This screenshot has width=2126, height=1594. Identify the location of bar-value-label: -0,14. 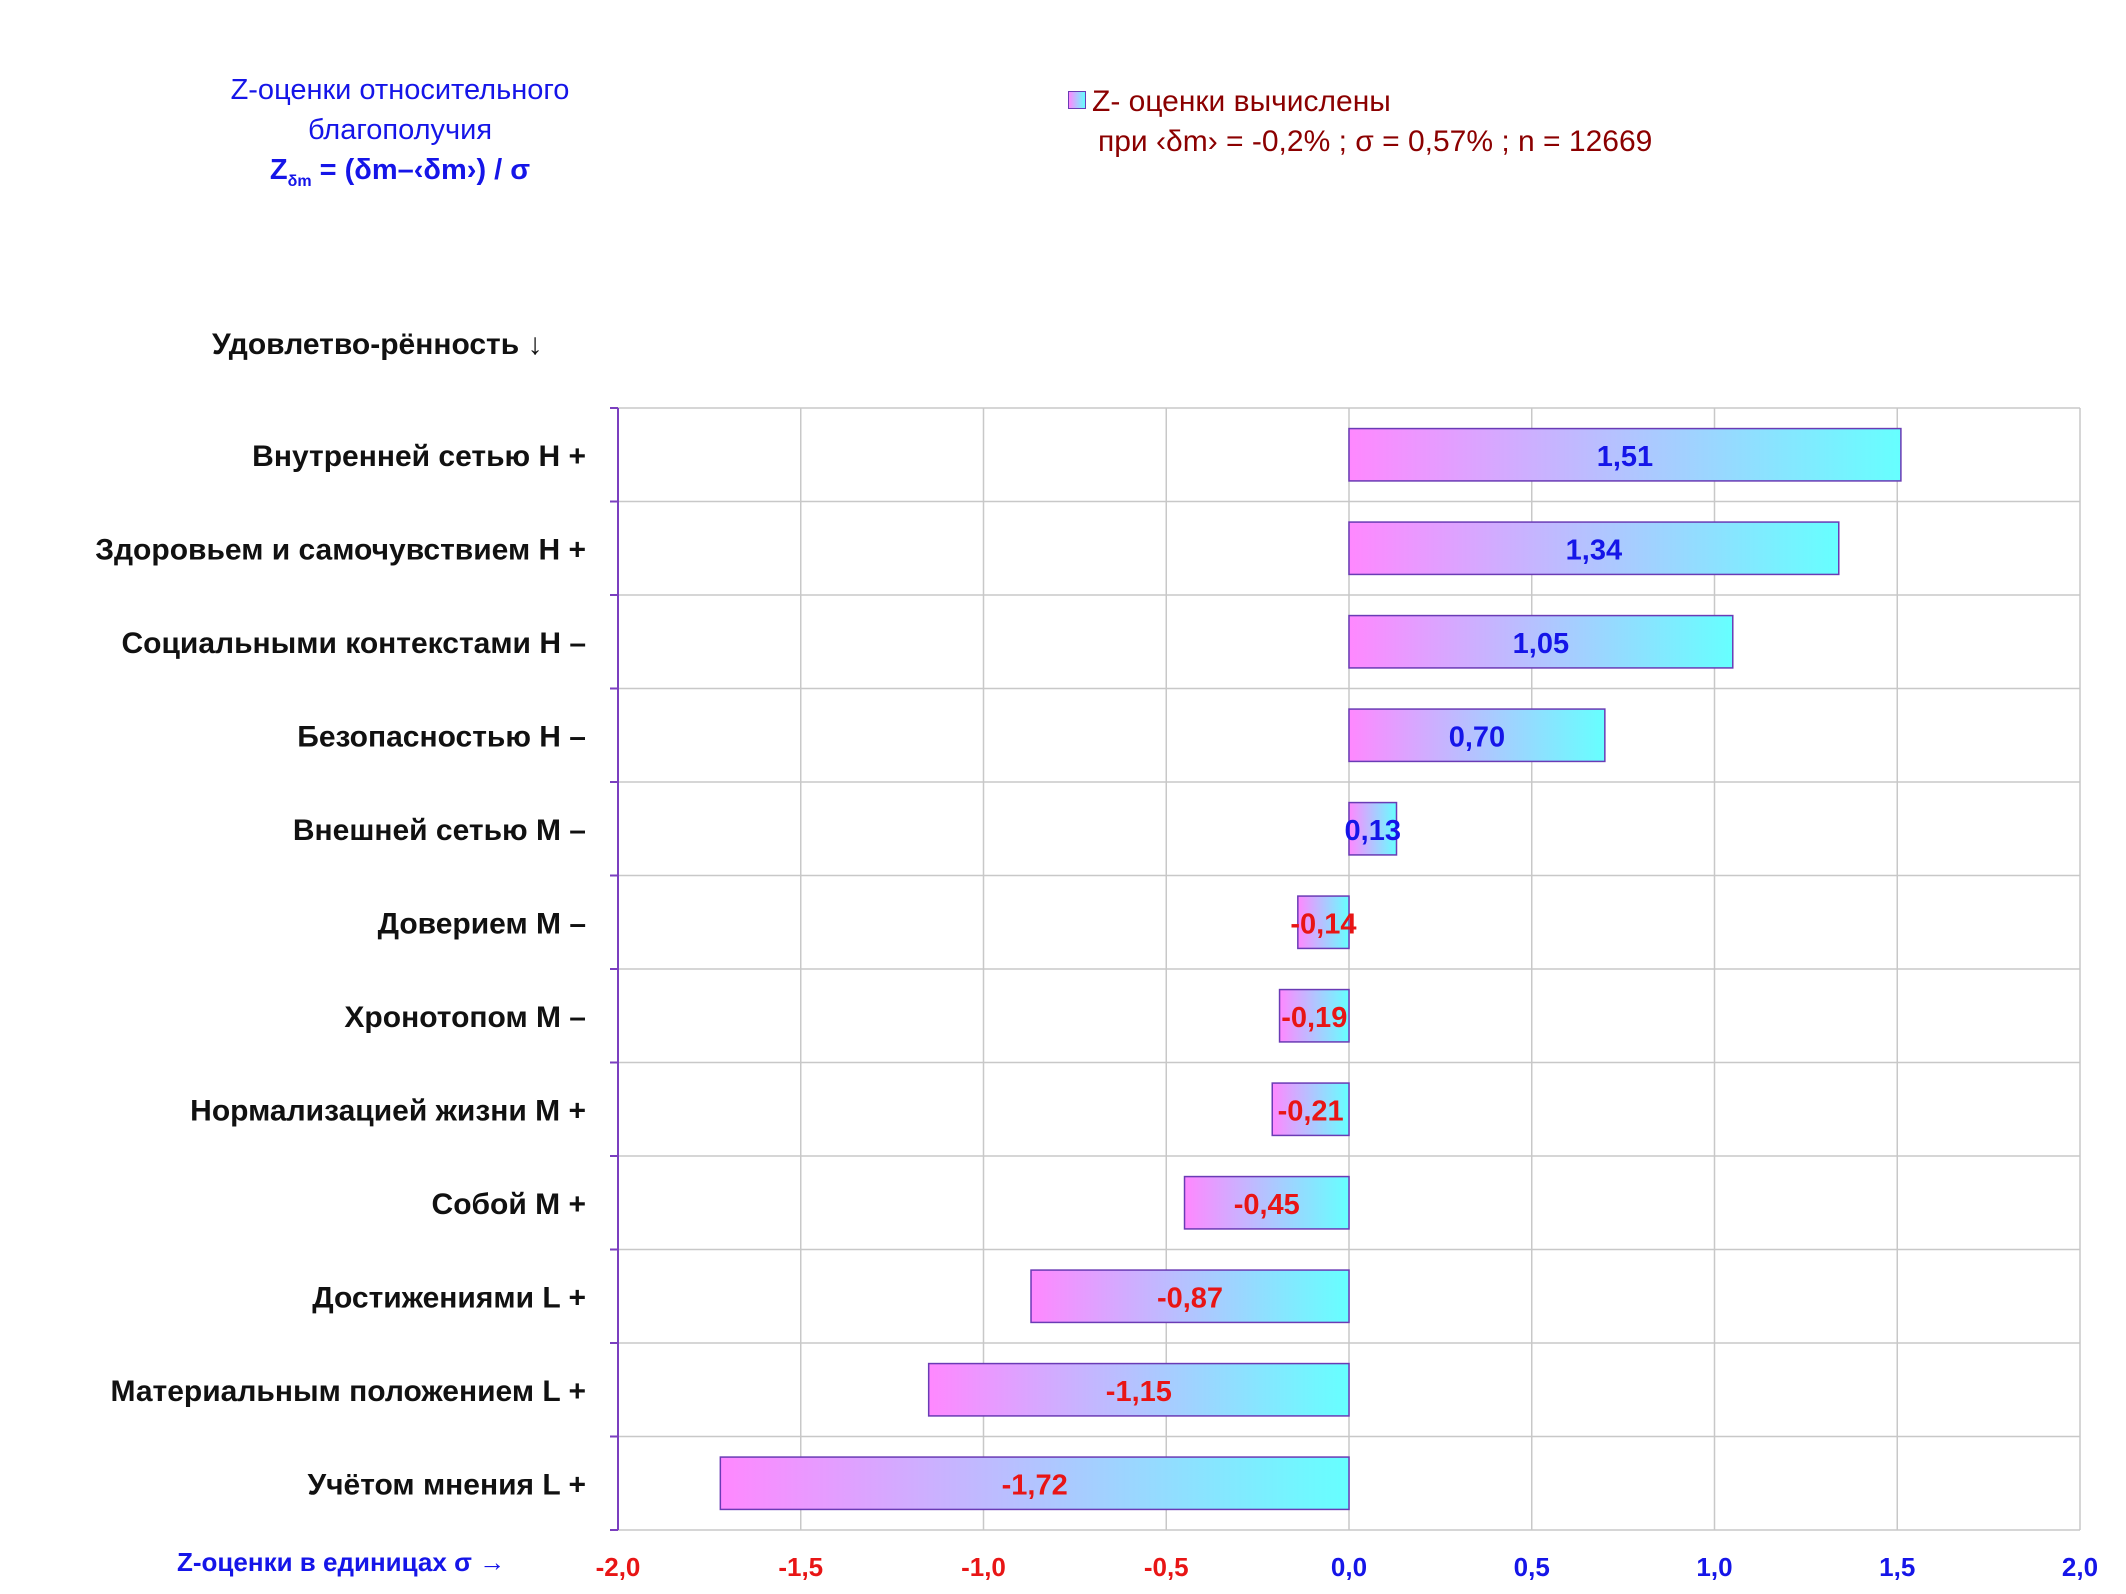
(1323, 924).